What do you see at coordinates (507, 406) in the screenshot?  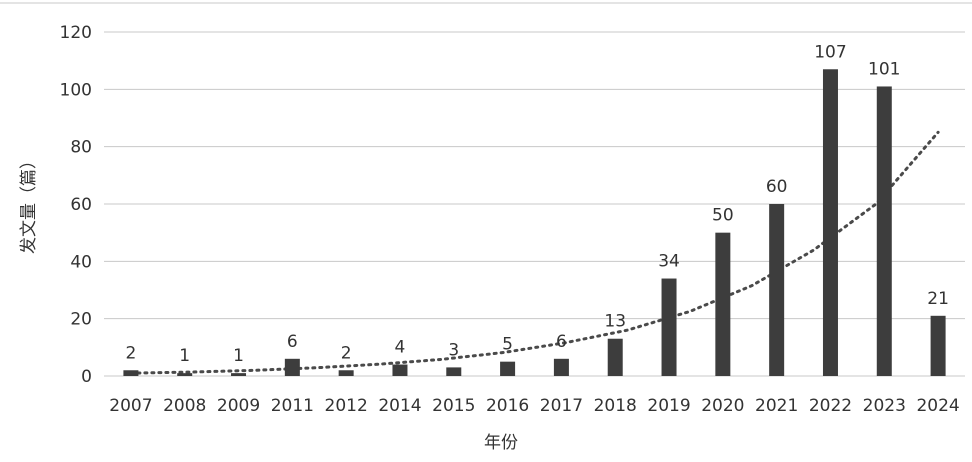 I see `x-tick-label-2016: 2016` at bounding box center [507, 406].